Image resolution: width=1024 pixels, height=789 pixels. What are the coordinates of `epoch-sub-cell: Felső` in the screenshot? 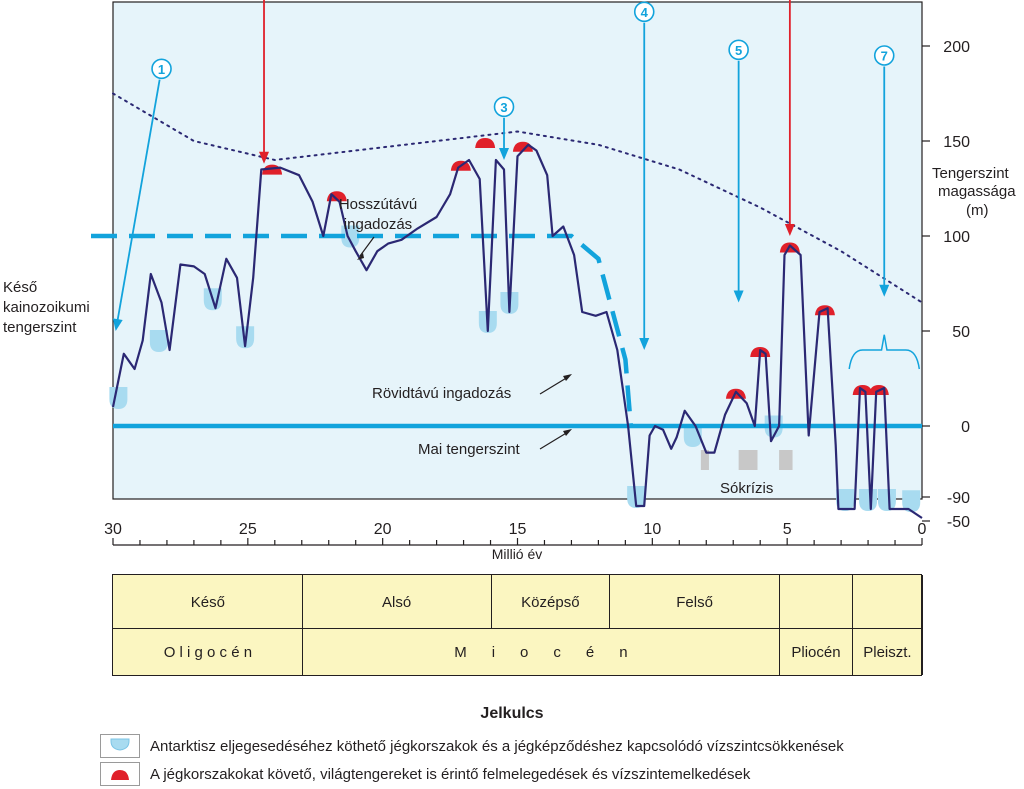 It's located at (695, 602).